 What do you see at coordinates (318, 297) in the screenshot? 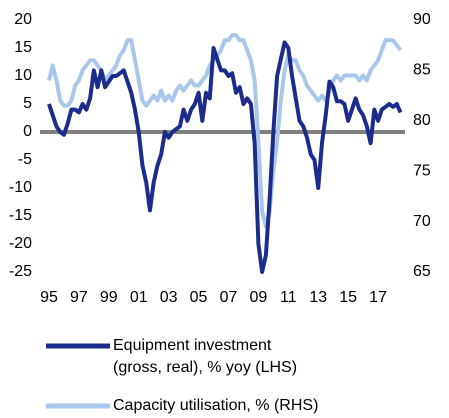
I see `x-tick-label: 13` at bounding box center [318, 297].